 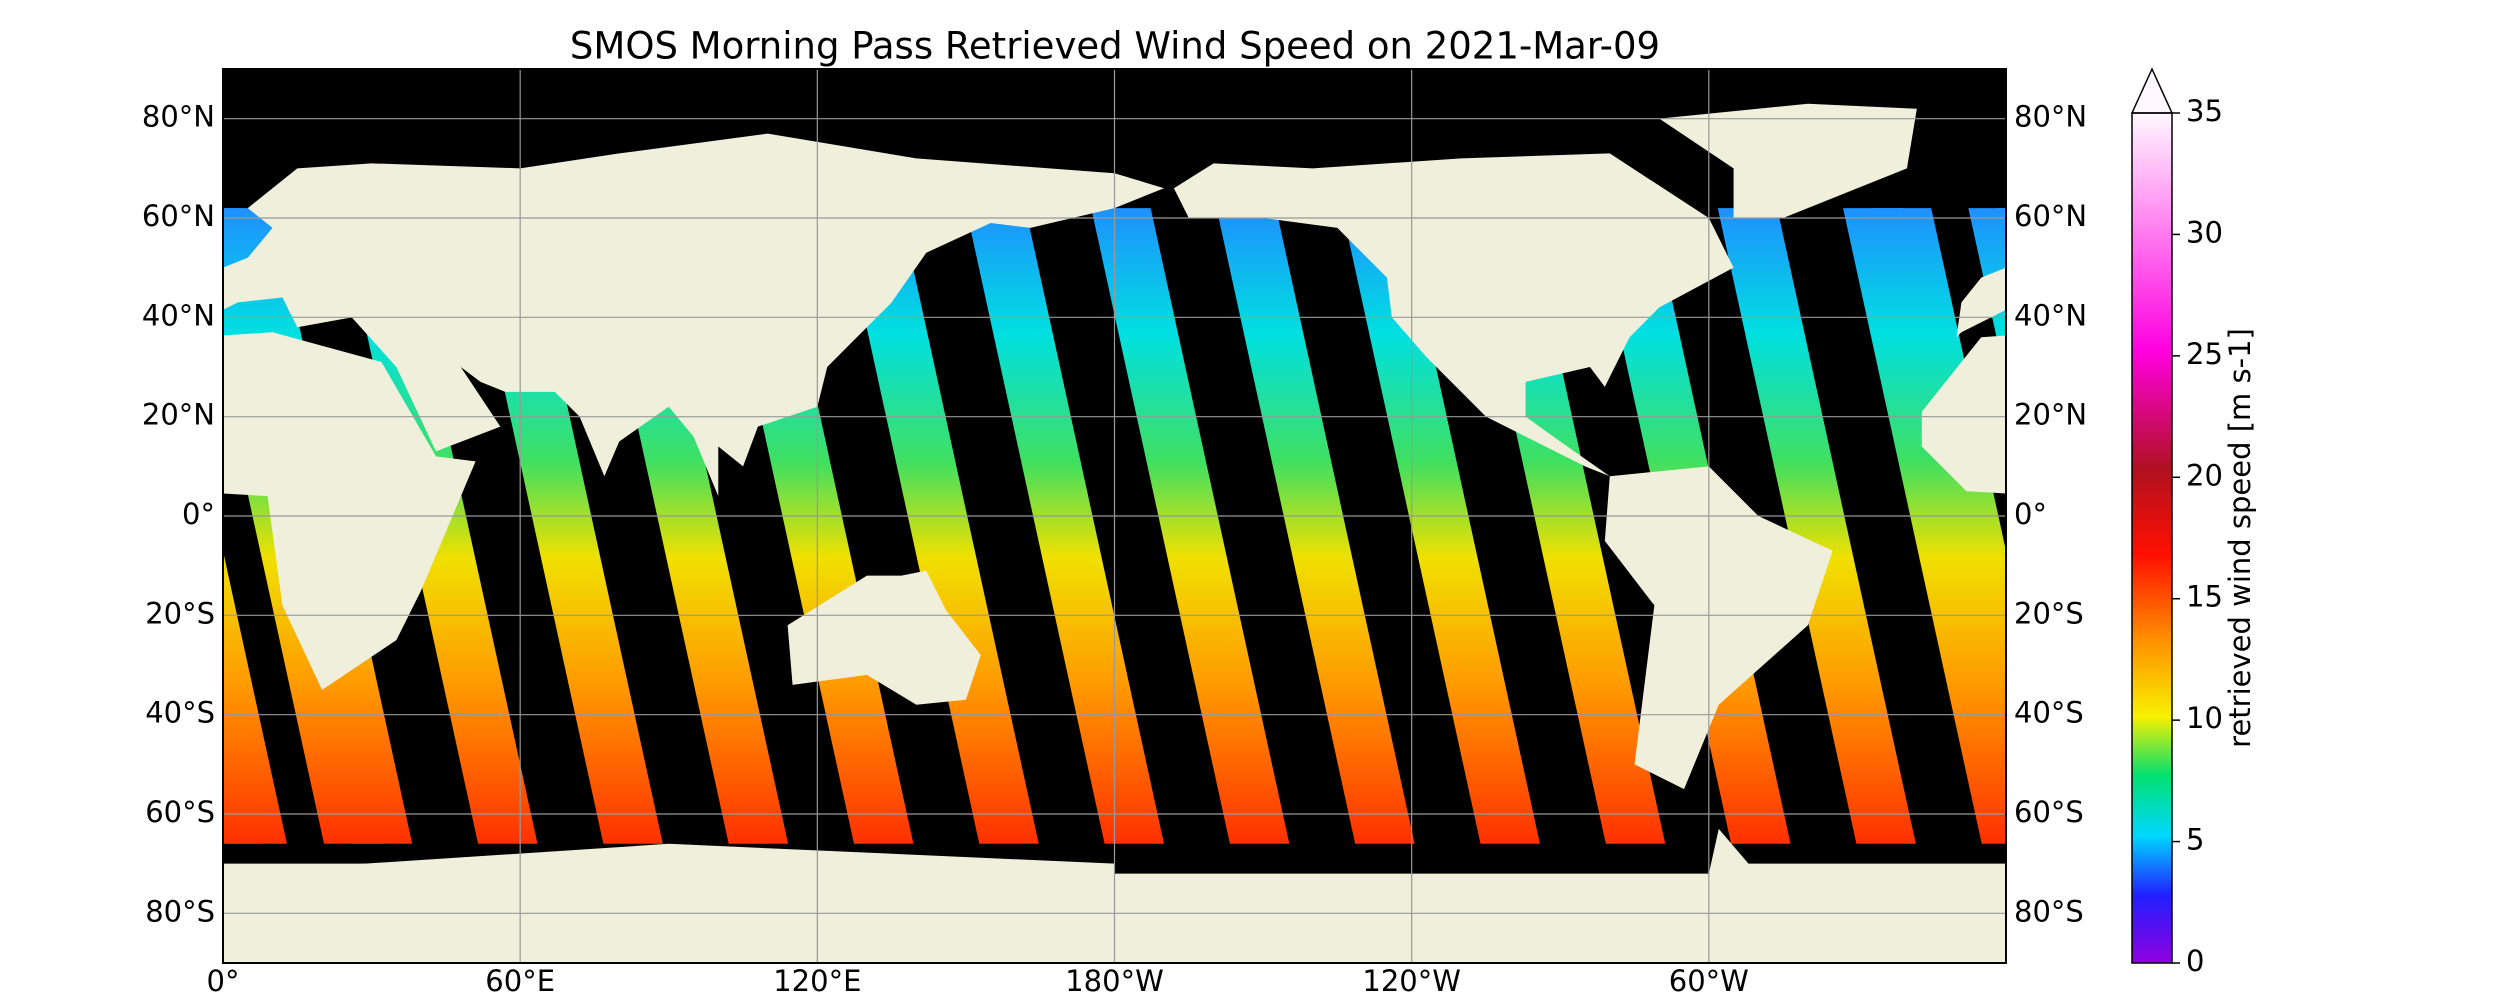 I want to click on colorbar-tick-label: 35, so click(x=2204, y=111).